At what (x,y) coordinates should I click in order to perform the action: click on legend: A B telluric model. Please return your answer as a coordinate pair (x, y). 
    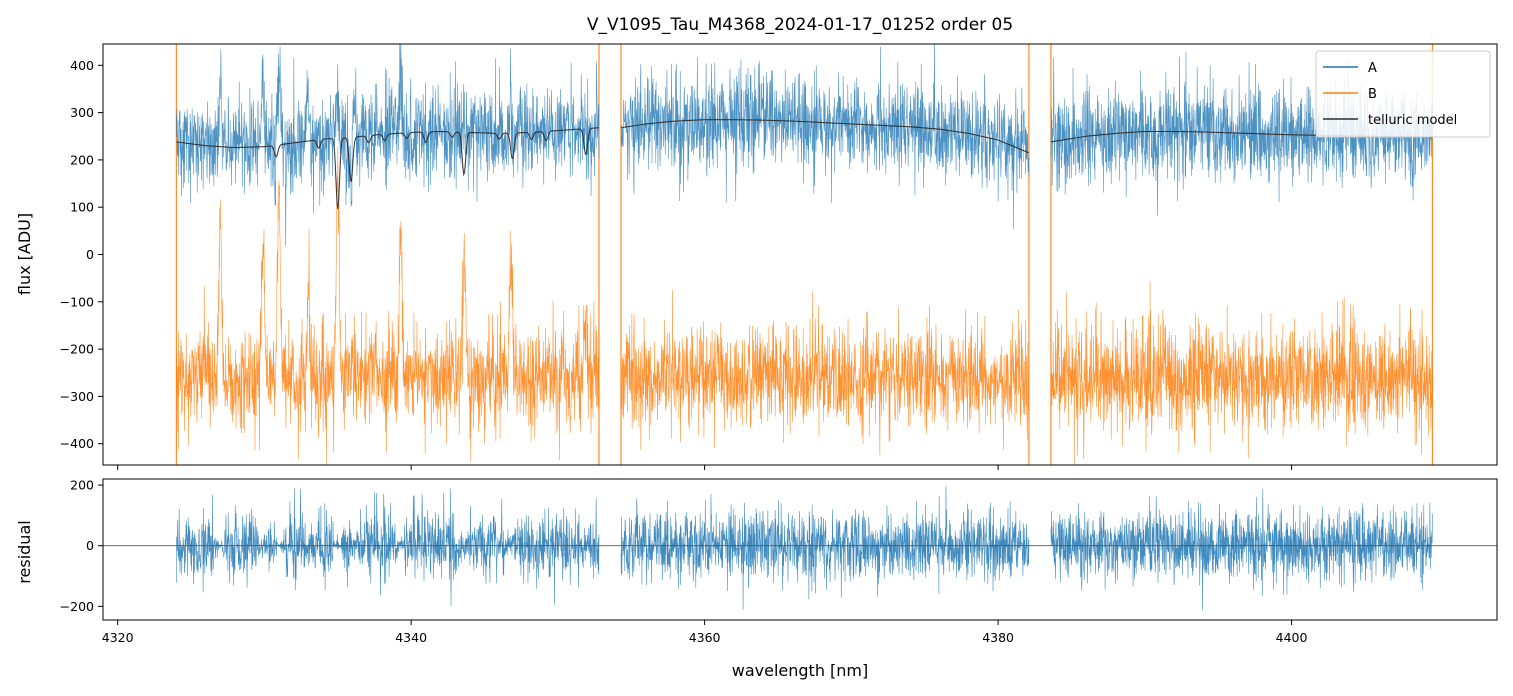
    Looking at the image, I should click on (1403, 94).